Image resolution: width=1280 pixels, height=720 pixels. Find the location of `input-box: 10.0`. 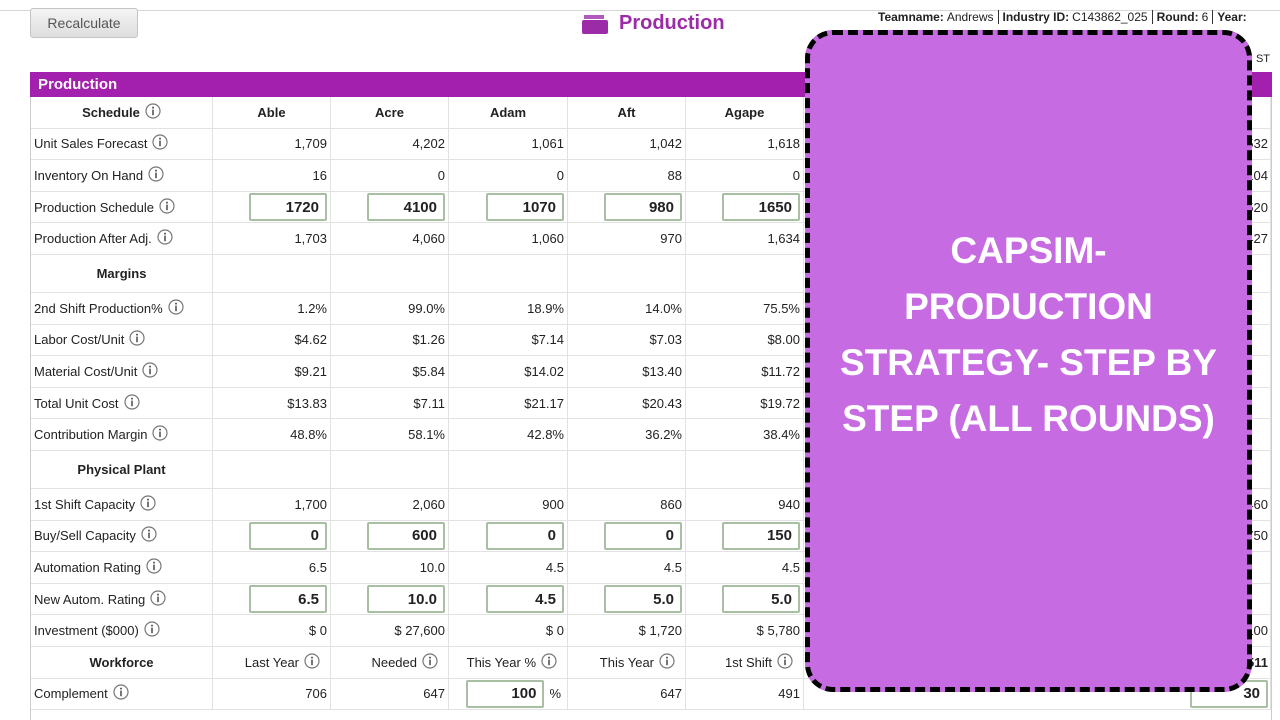

input-box: 10.0 is located at coordinates (406, 599).